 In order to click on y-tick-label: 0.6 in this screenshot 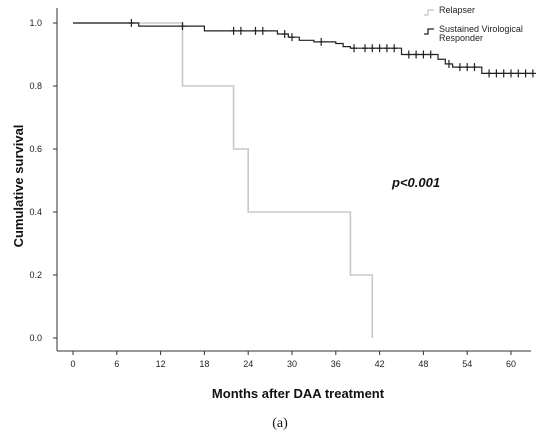, I will do `click(35, 149)`.